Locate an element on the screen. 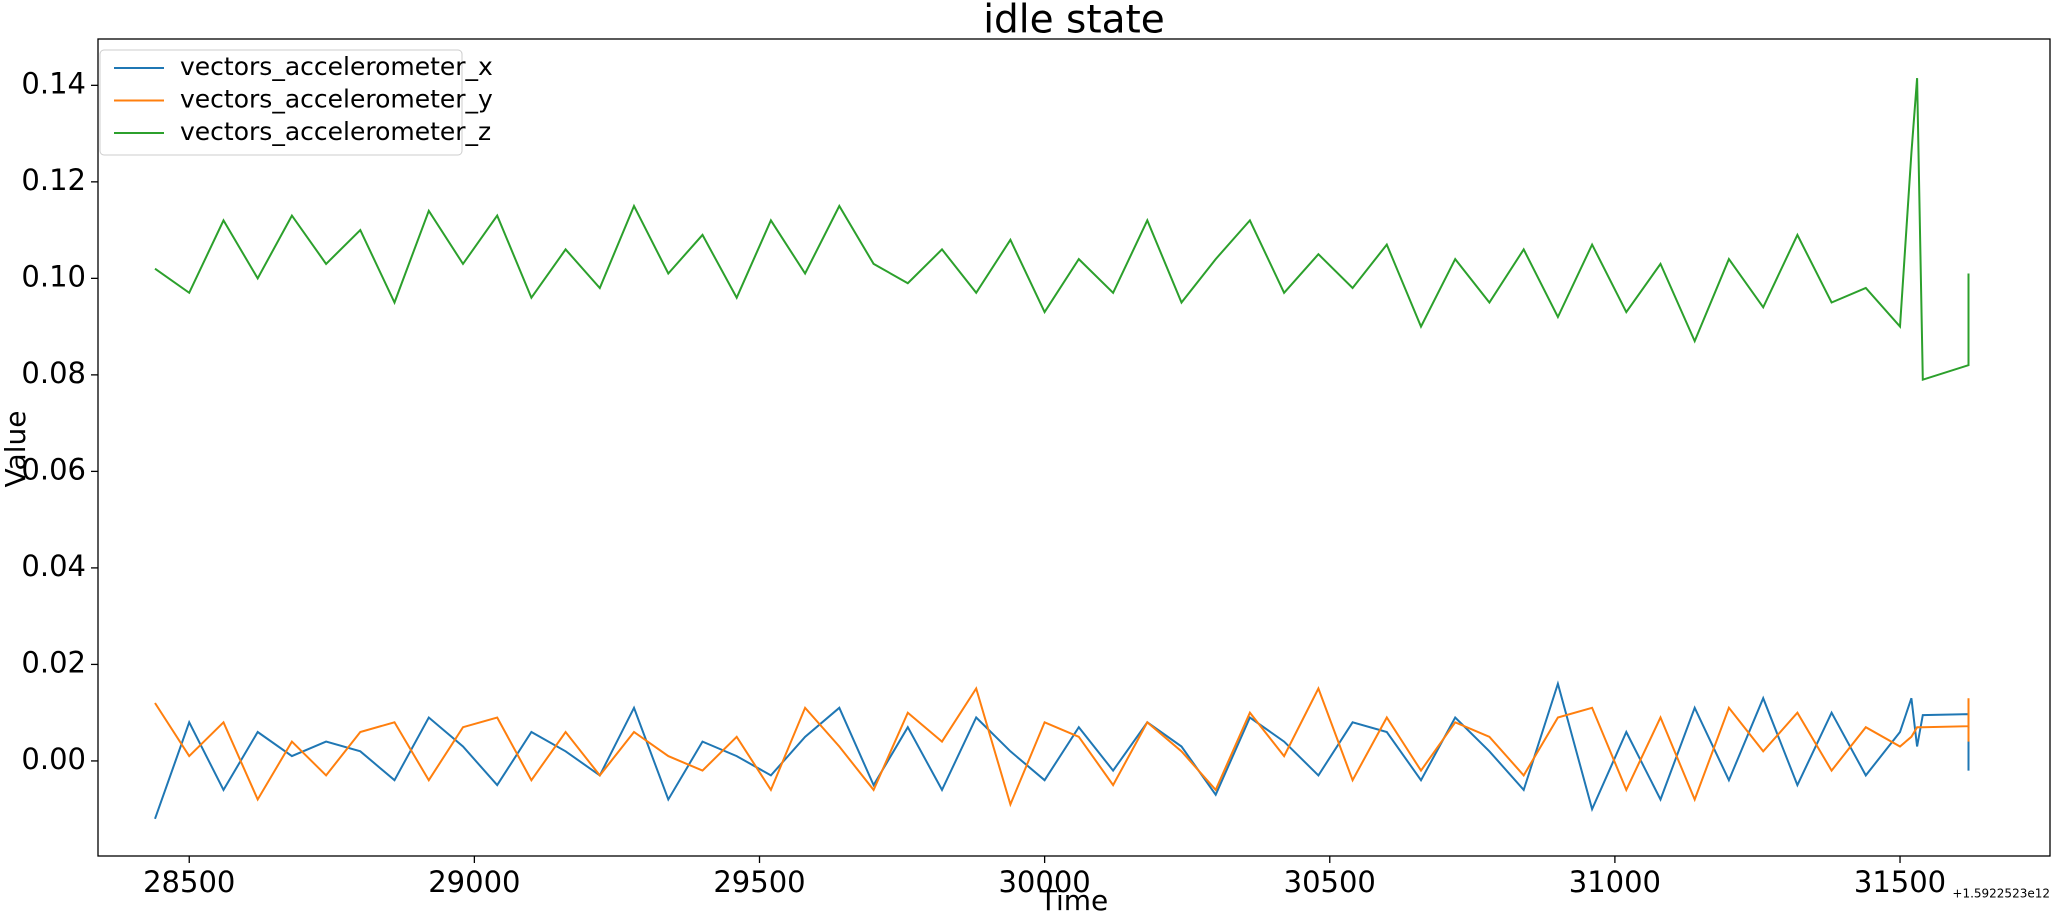 This screenshot has height=922, width=2058. x-tick-label: 29500 is located at coordinates (759, 882).